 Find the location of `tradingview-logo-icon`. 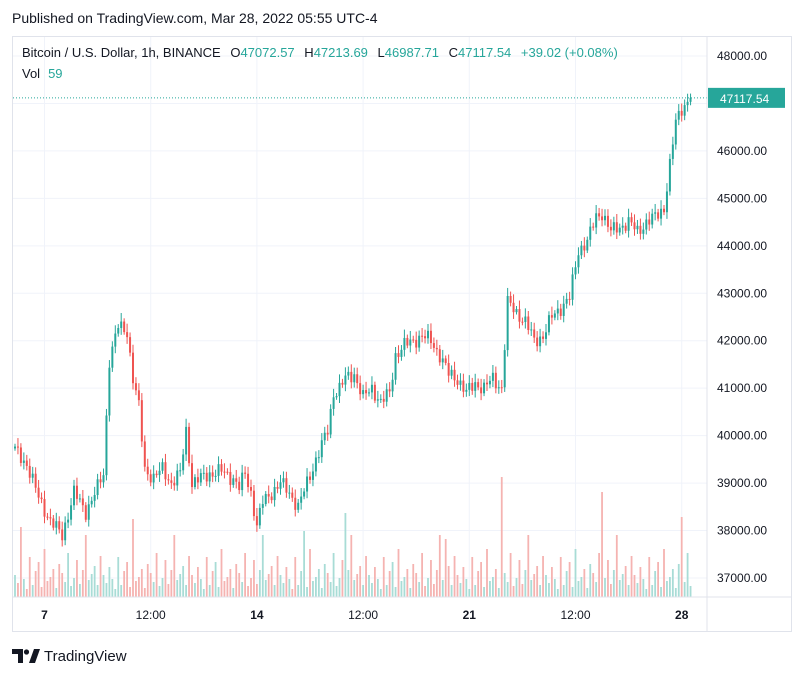

tradingview-logo-icon is located at coordinates (26, 656).